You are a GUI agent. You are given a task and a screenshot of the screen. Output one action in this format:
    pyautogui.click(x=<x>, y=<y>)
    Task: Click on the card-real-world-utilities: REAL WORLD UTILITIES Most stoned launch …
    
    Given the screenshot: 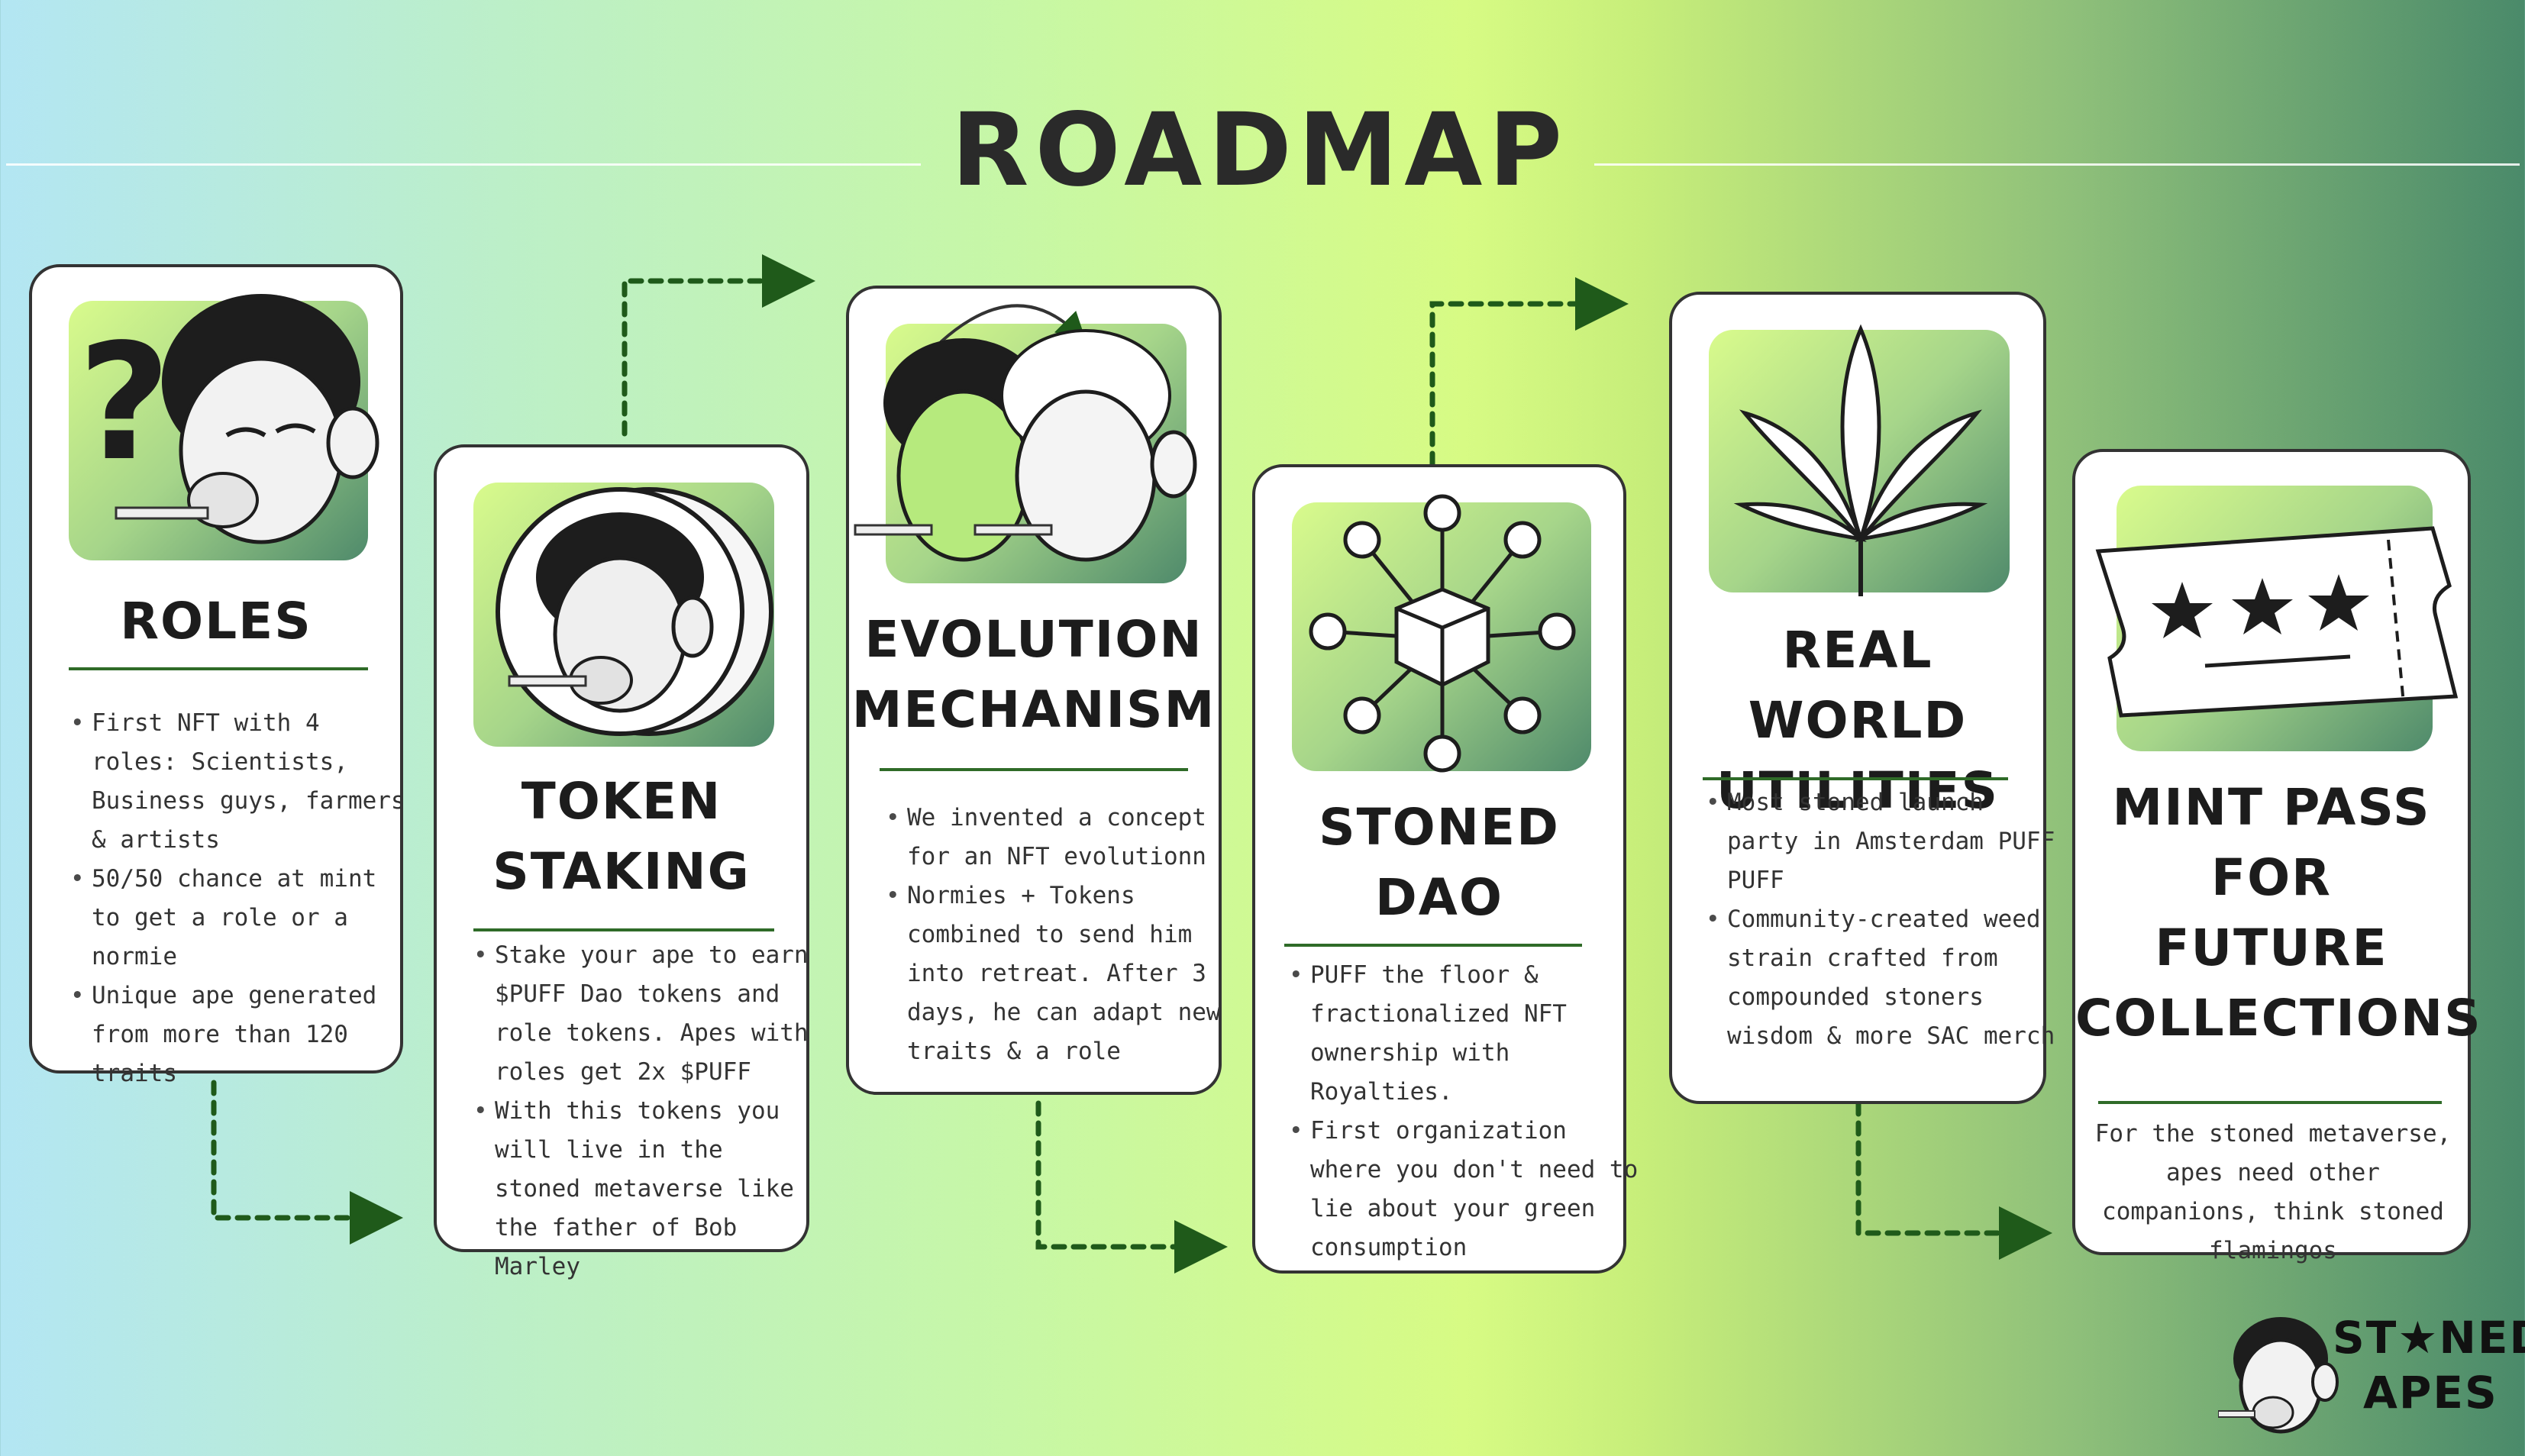 What is the action you would take?
    pyautogui.click(x=1862, y=698)
    